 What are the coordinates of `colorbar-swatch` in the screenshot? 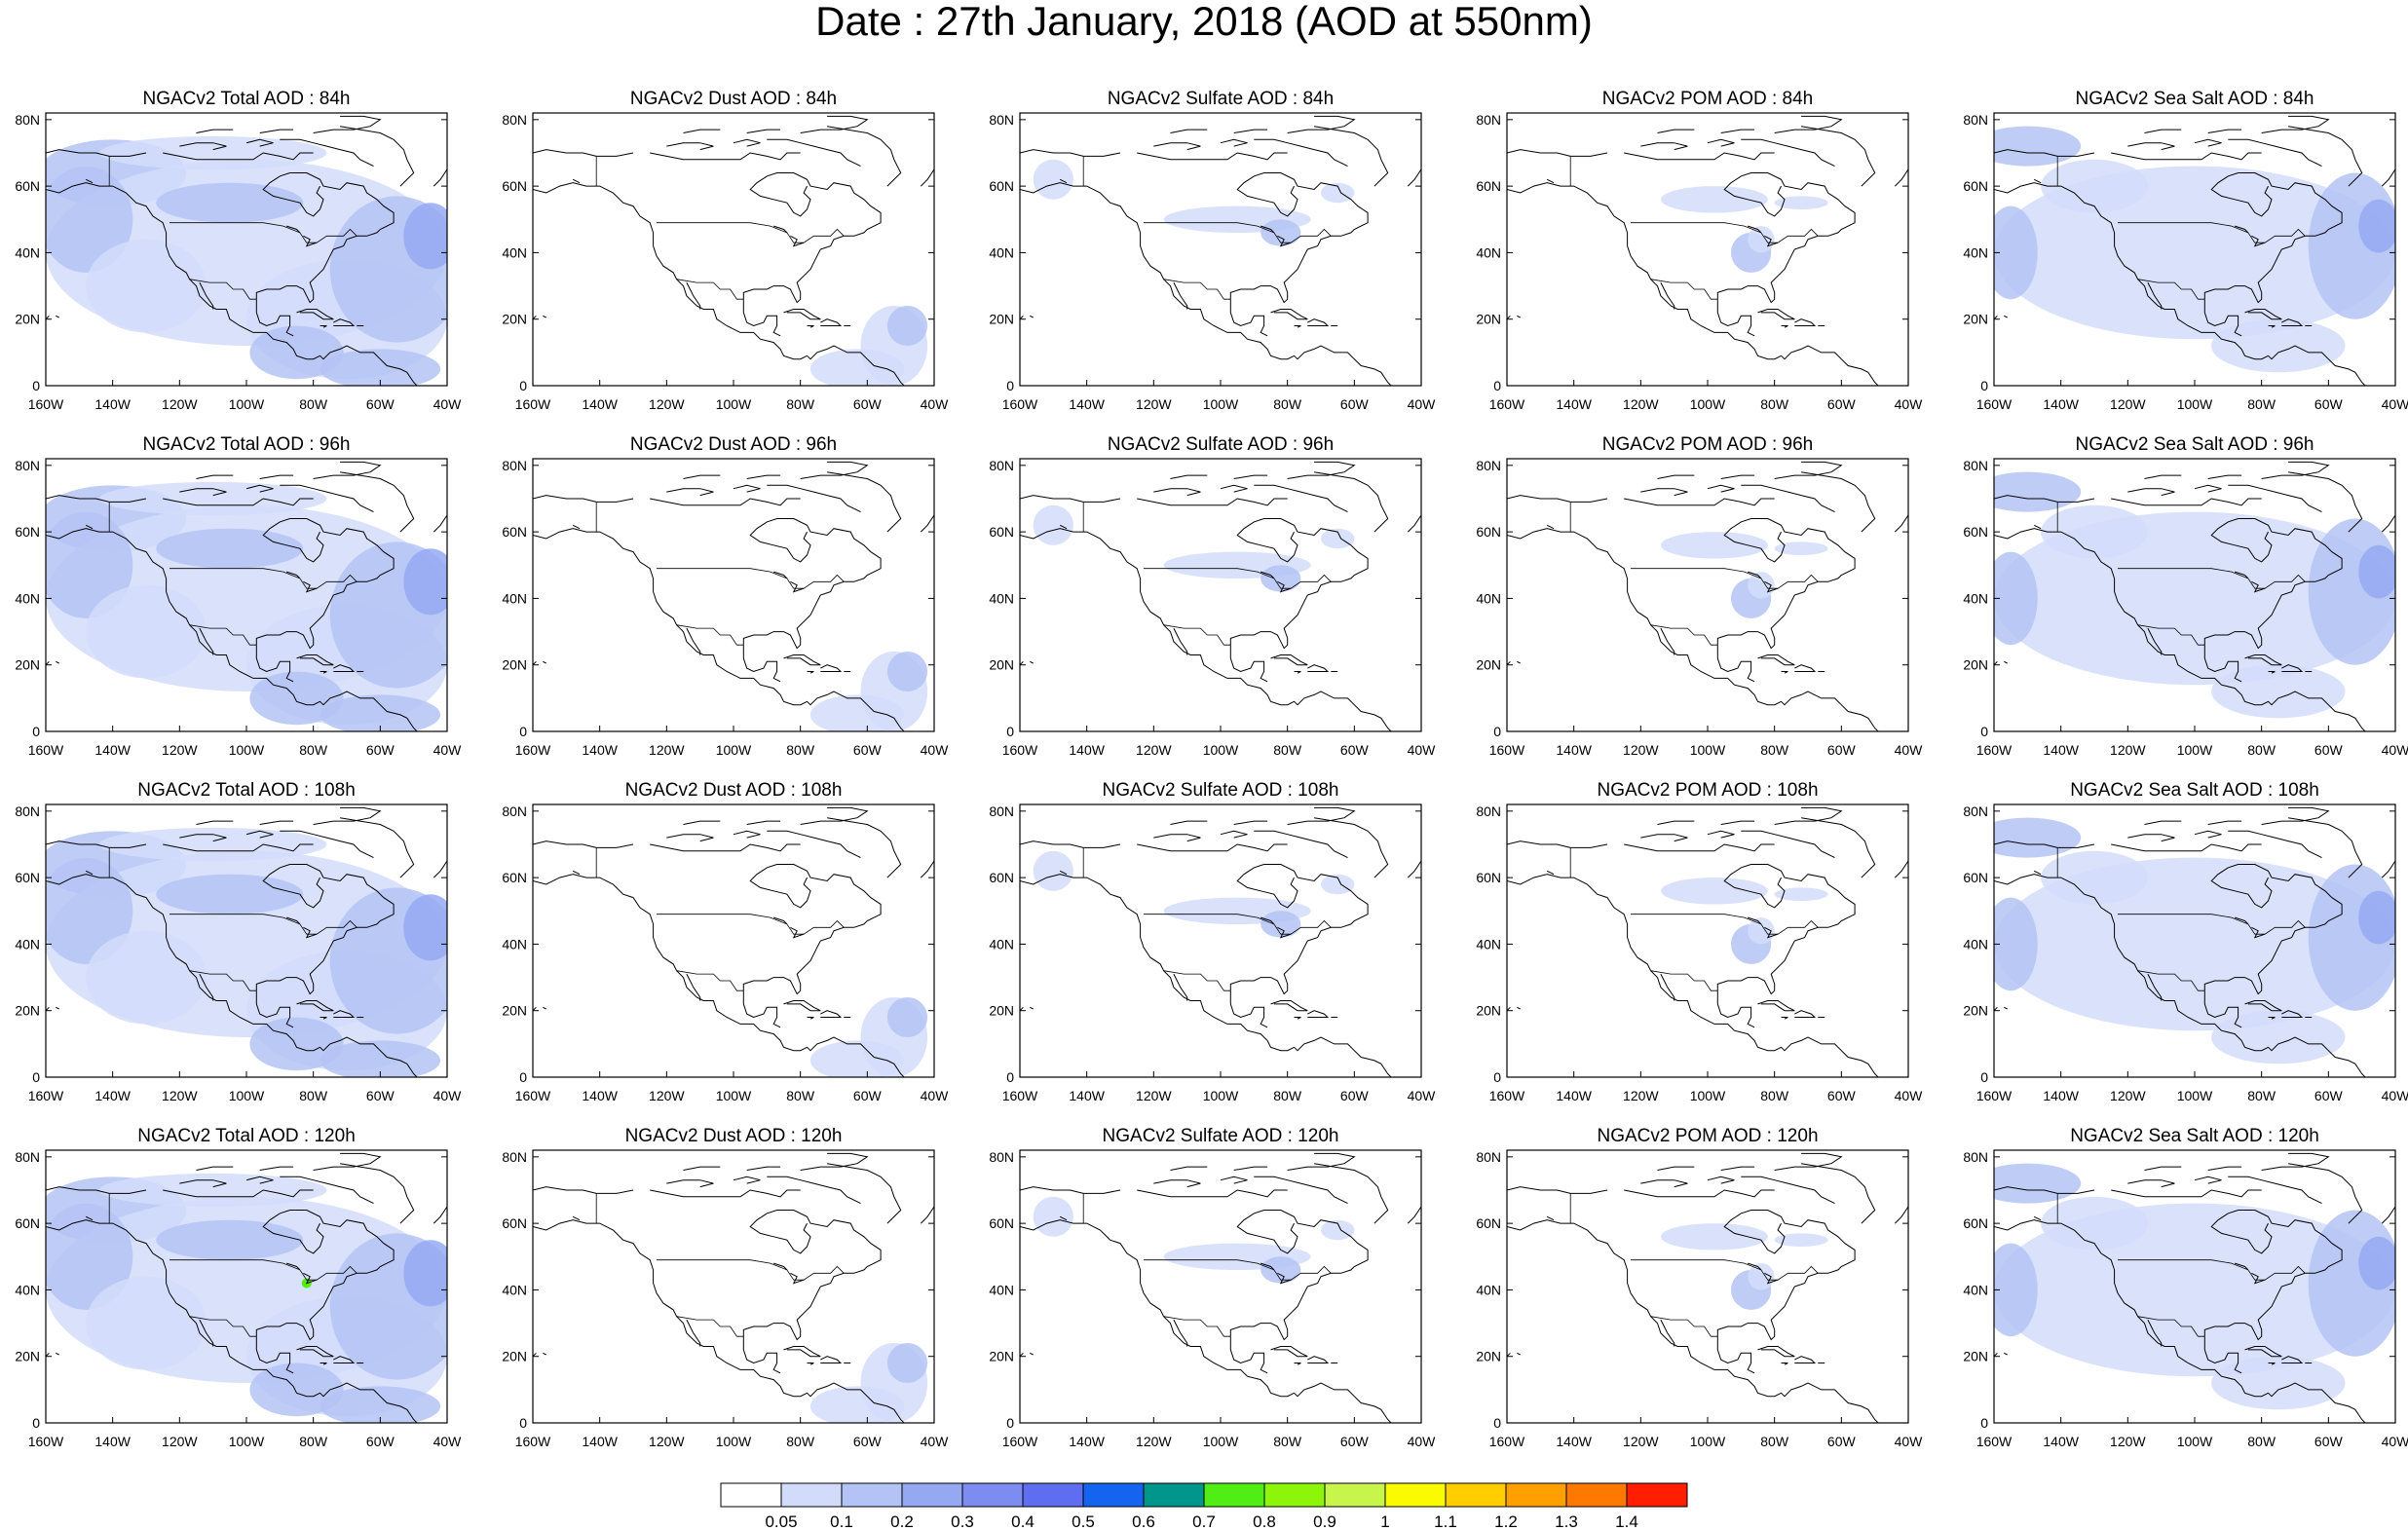 It's located at (1294, 1495).